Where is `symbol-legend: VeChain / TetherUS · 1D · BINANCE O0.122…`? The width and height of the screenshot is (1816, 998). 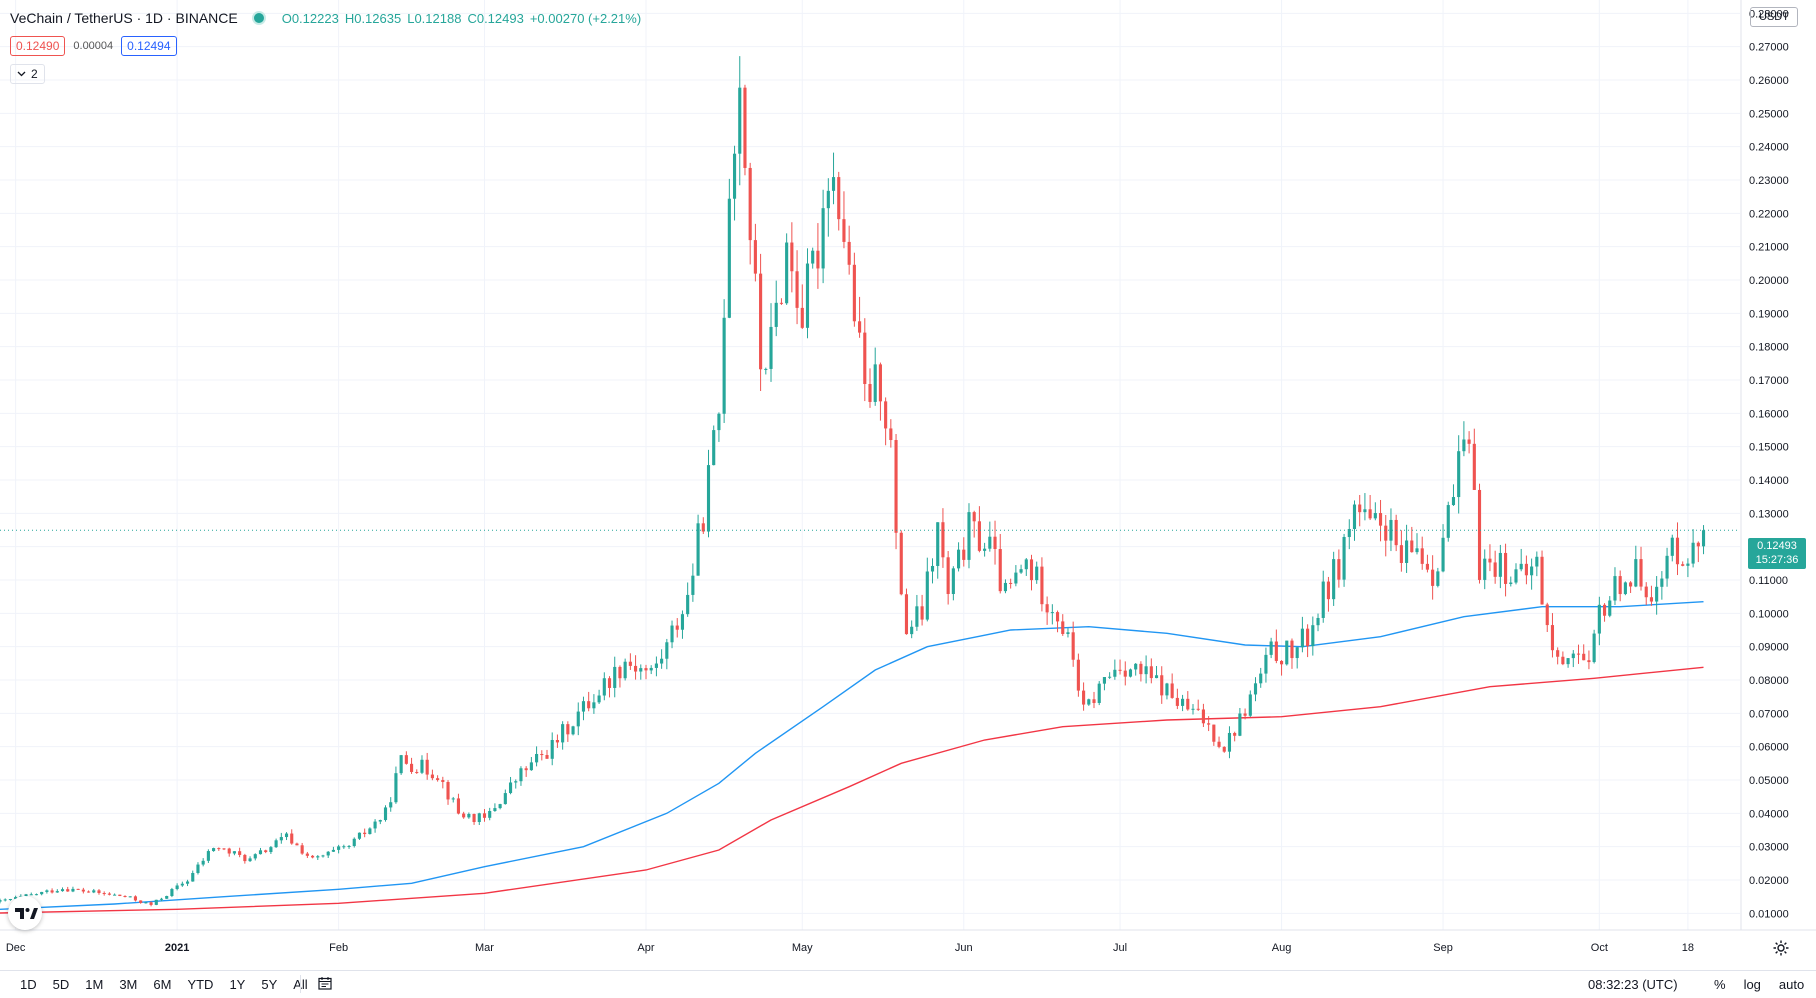 symbol-legend: VeChain / TetherUS · 1D · BINANCE O0.122… is located at coordinates (325, 18).